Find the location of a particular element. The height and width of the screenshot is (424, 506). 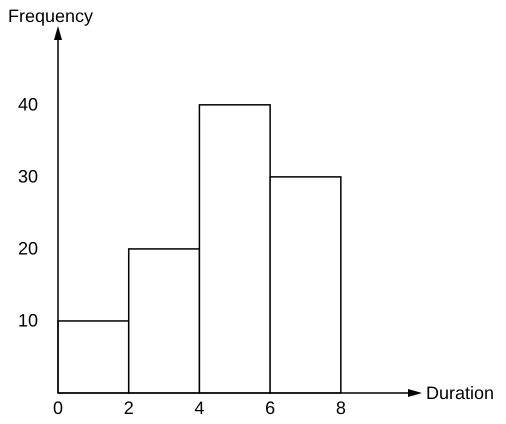

y-axis-title: Frequency is located at coordinates (51, 16).